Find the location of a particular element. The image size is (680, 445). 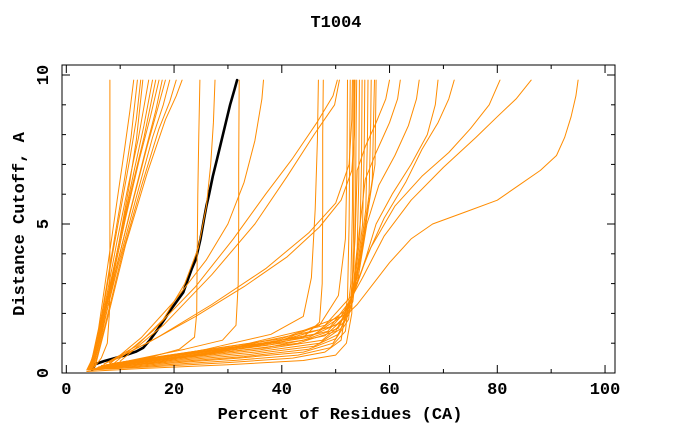

x-tick-label: 0 is located at coordinates (66, 390).